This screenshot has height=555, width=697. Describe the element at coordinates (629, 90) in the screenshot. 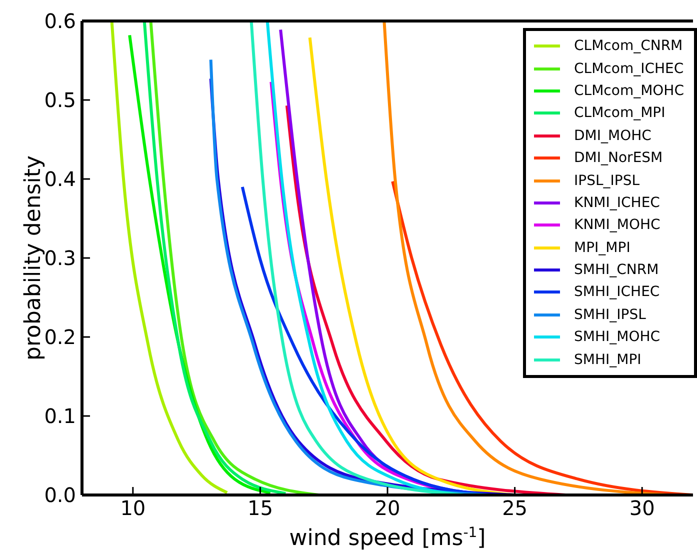

I see `legend-label: CLMcom_MOHC` at that location.